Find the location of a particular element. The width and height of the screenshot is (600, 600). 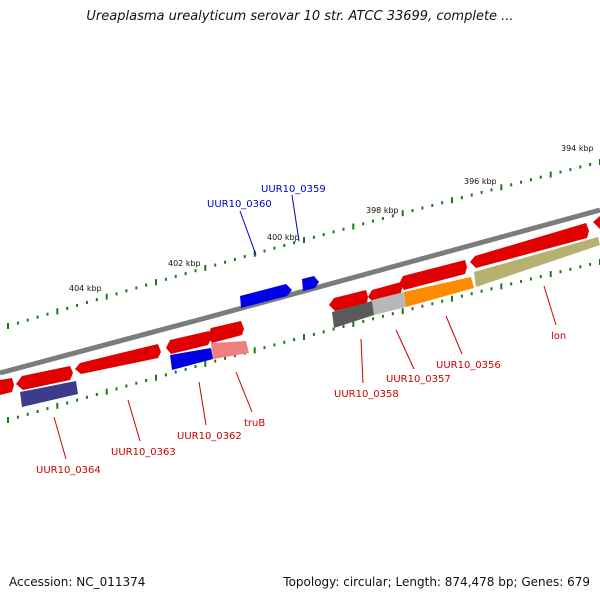

label-uur10-0359: UUR10_0359 is located at coordinates (293, 189).